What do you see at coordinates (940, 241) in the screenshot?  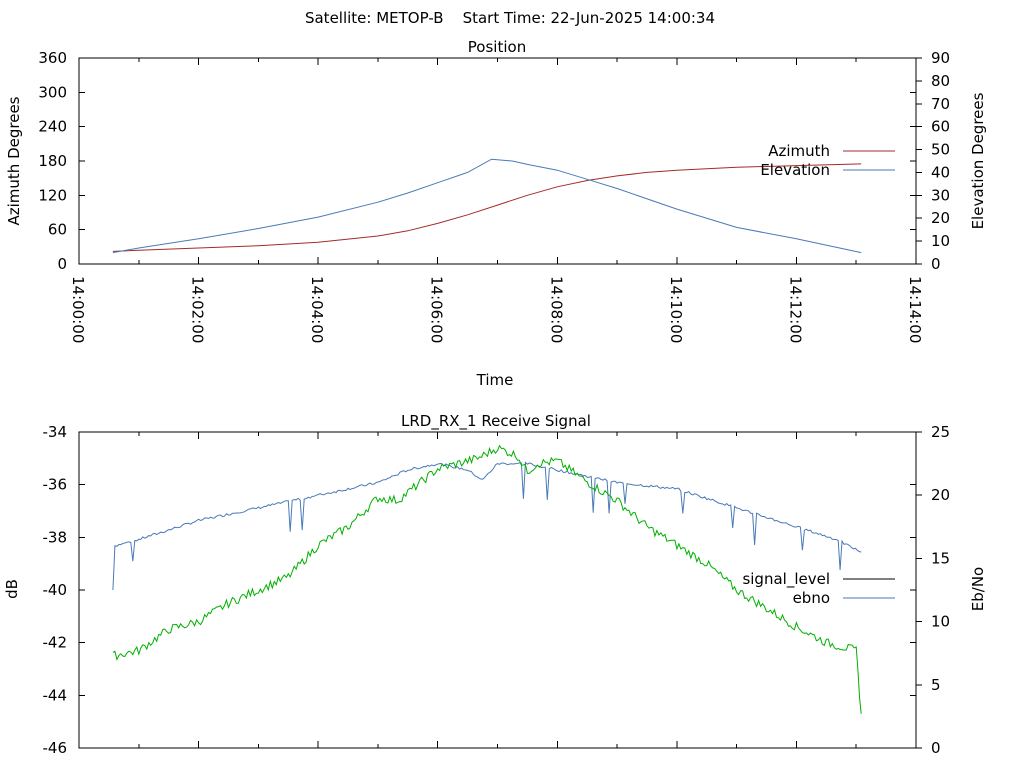 I see `position-right-tick-label: 10` at bounding box center [940, 241].